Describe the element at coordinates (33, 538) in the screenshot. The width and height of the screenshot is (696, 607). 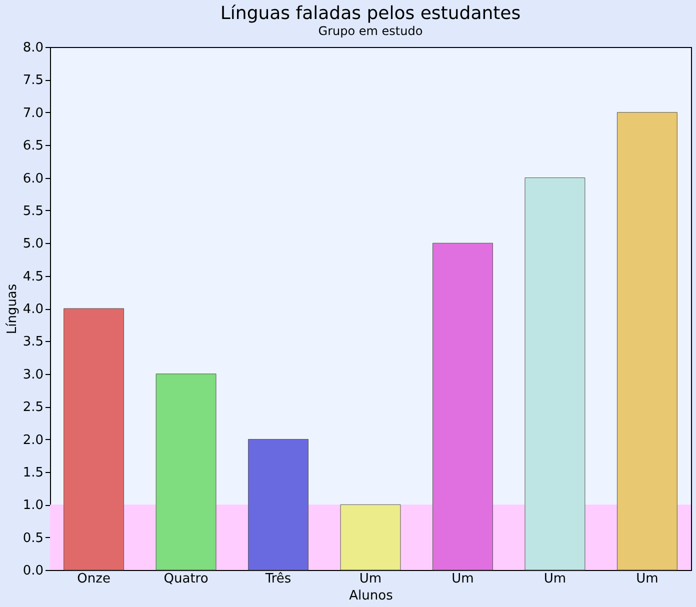
I see `y-tick-label: 0.5` at that location.